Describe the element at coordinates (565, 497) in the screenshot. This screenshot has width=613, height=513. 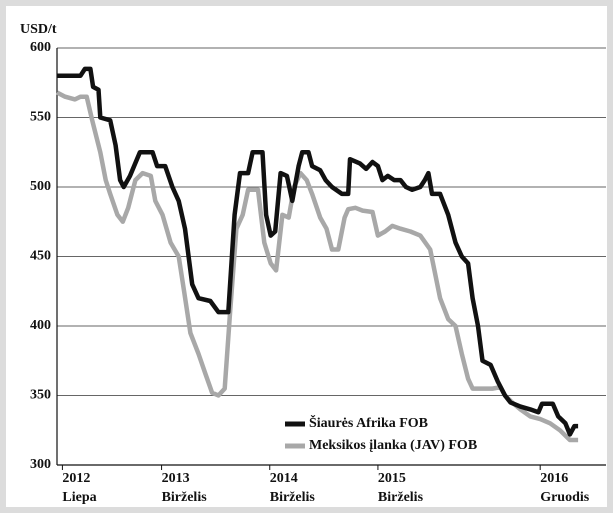
I see `x-tick-label: Gruodis` at that location.